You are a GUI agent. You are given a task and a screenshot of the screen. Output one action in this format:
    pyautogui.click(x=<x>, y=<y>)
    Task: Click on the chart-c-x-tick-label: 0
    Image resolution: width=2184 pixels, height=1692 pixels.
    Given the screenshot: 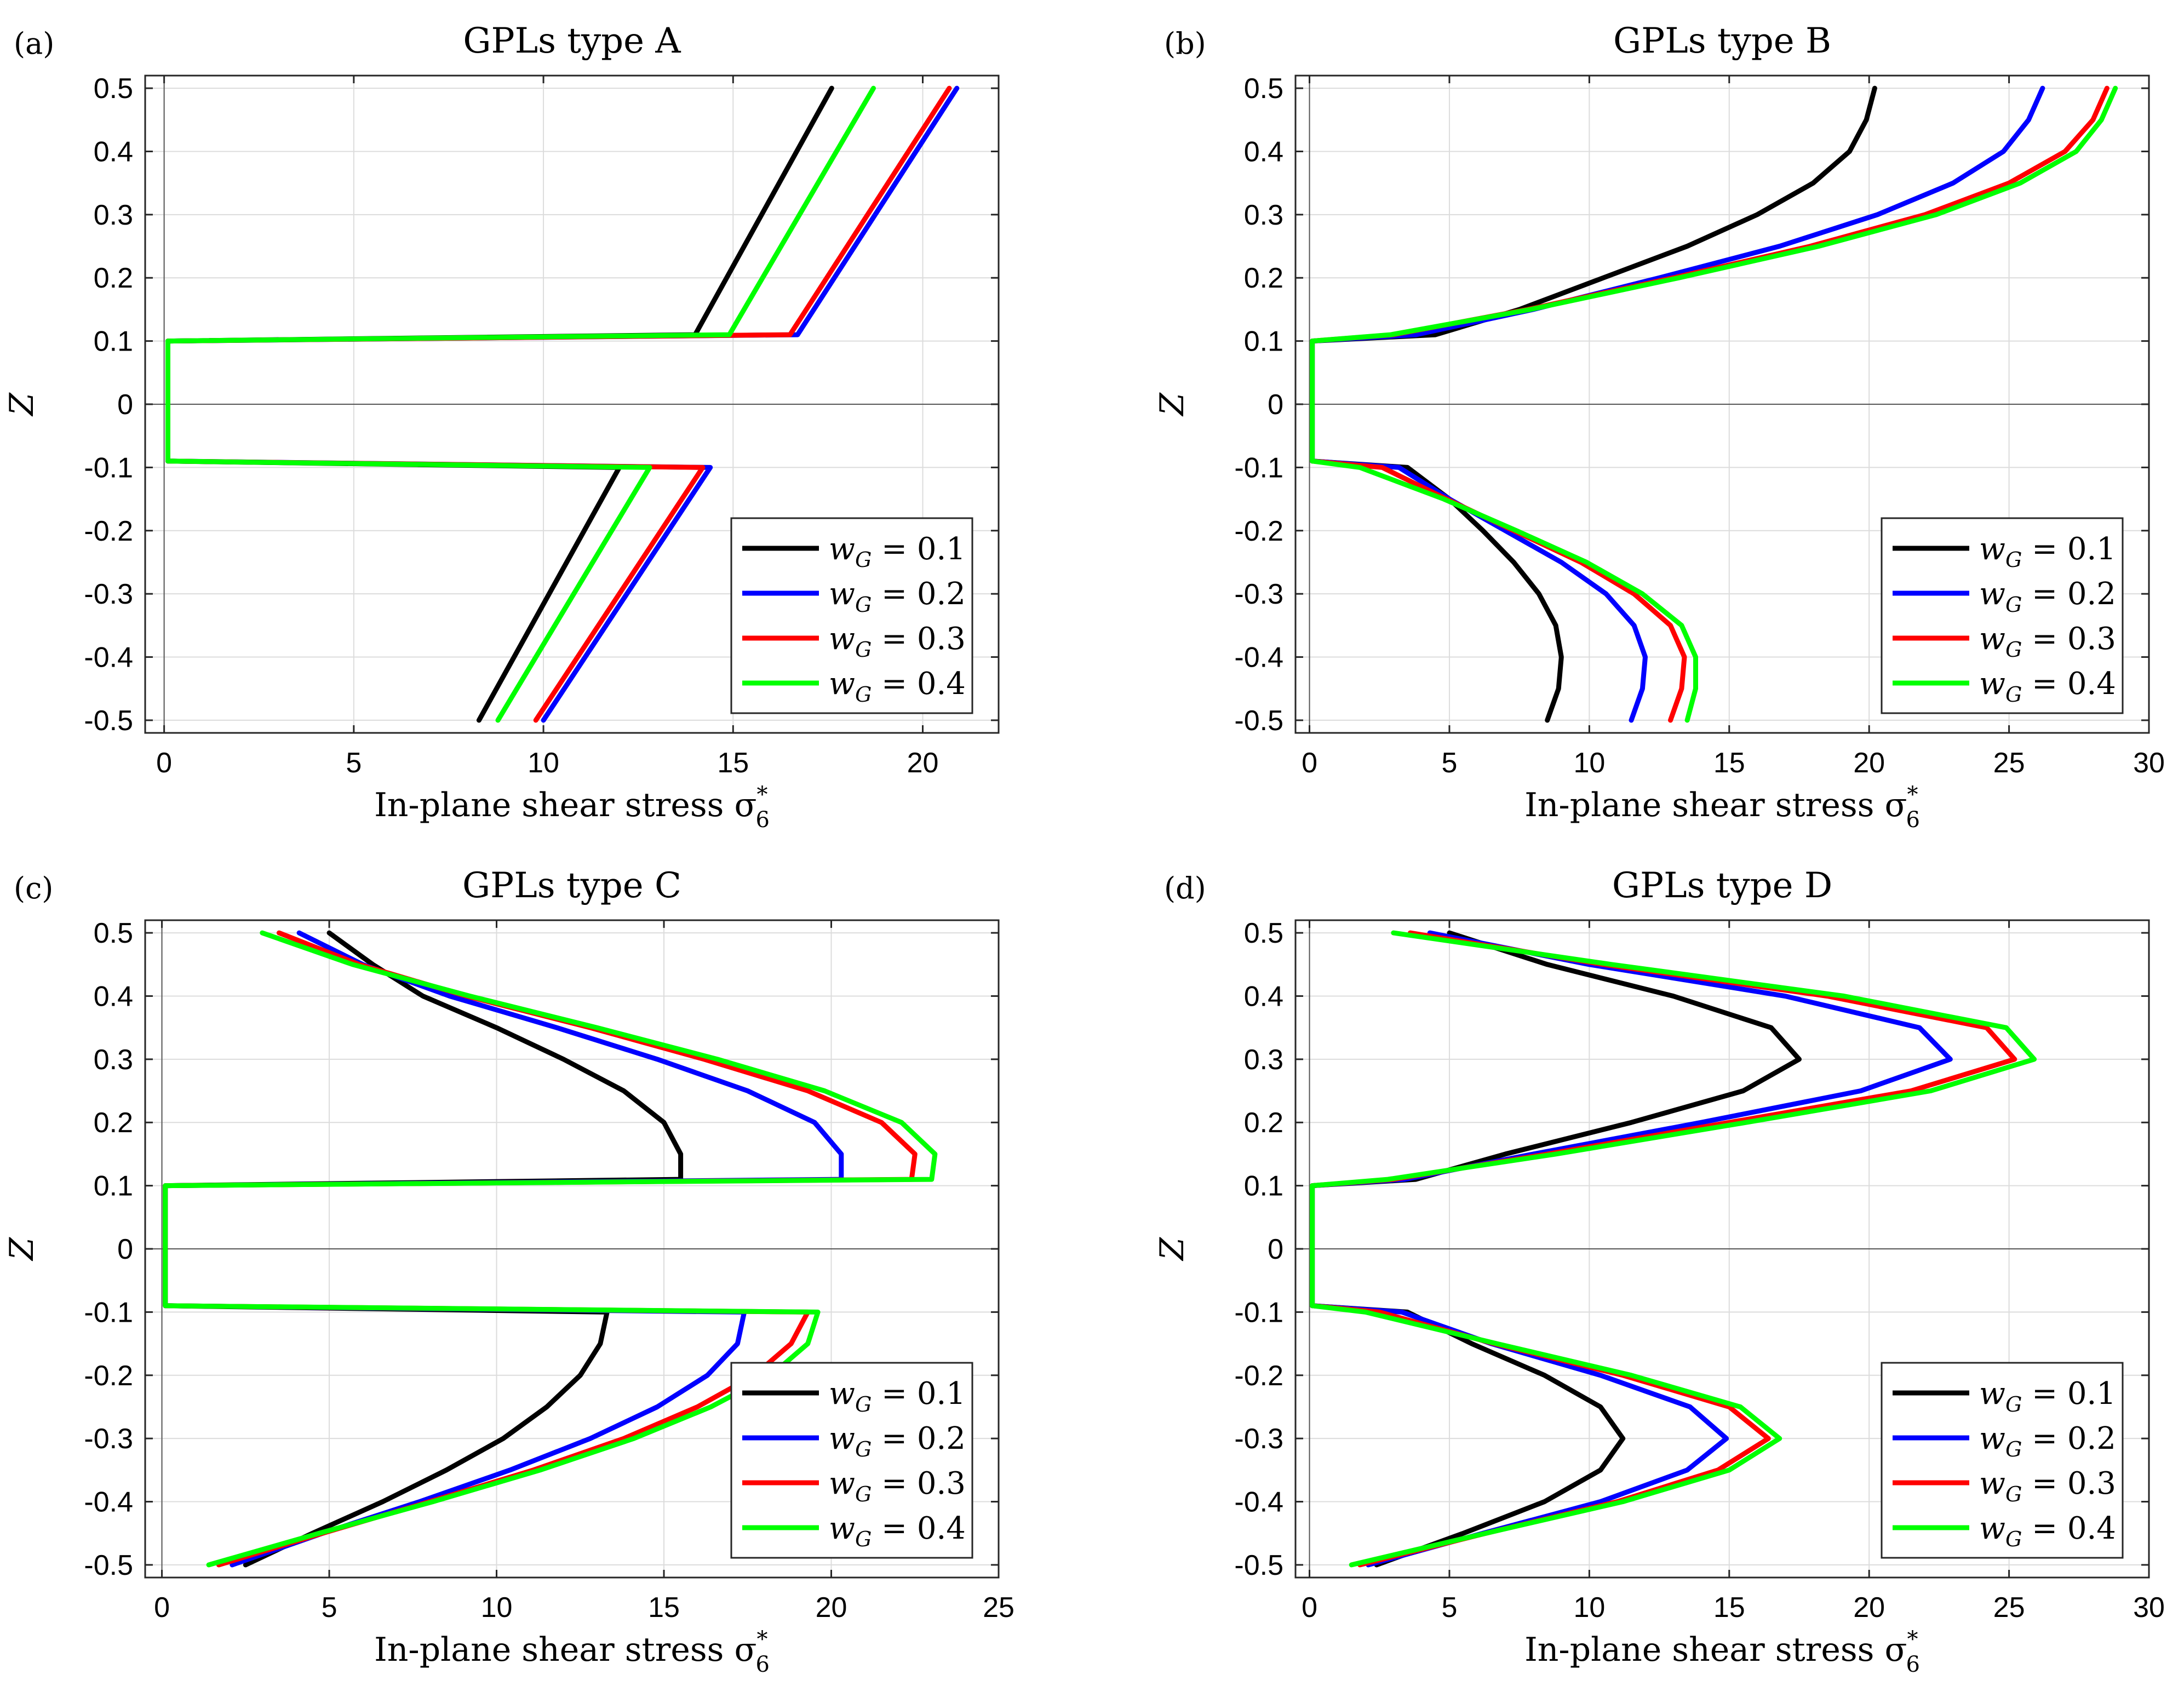 What is the action you would take?
    pyautogui.click(x=162, y=1608)
    